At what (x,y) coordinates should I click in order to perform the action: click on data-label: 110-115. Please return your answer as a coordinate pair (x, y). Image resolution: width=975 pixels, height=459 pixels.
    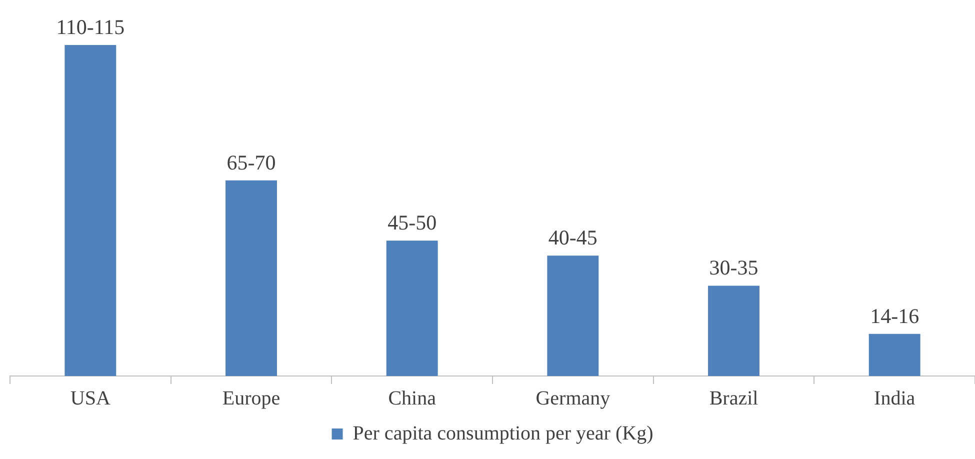
    Looking at the image, I should click on (90, 27).